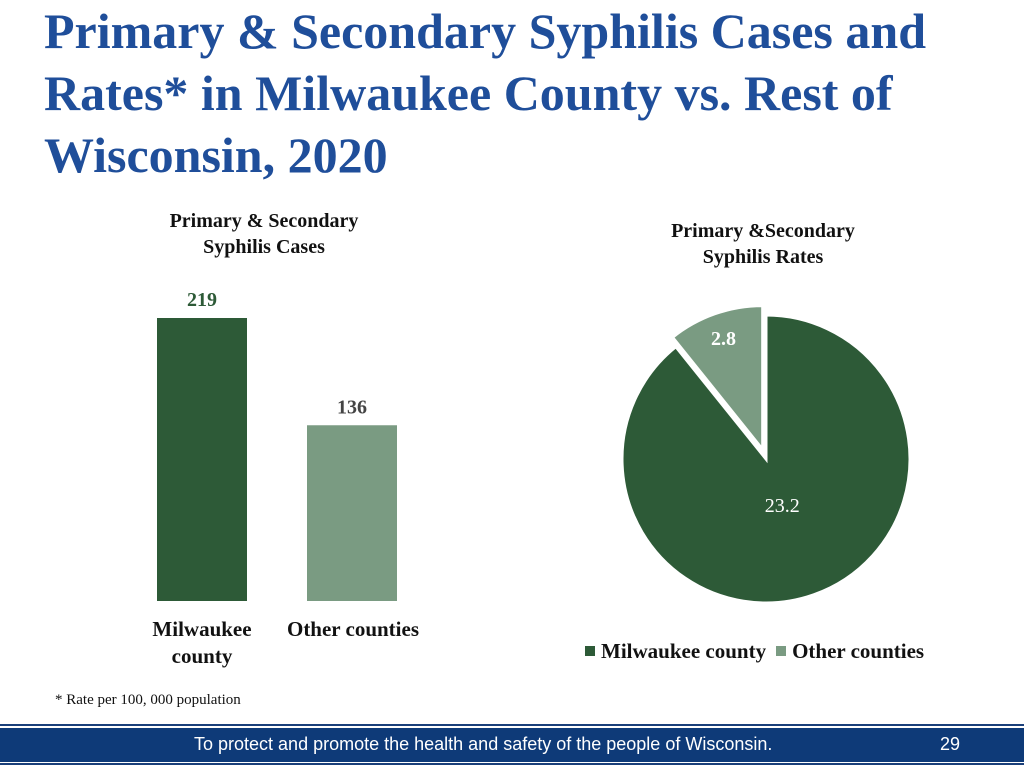  Describe the element at coordinates (512, 725) in the screenshot. I see `footer-divider-top` at that location.